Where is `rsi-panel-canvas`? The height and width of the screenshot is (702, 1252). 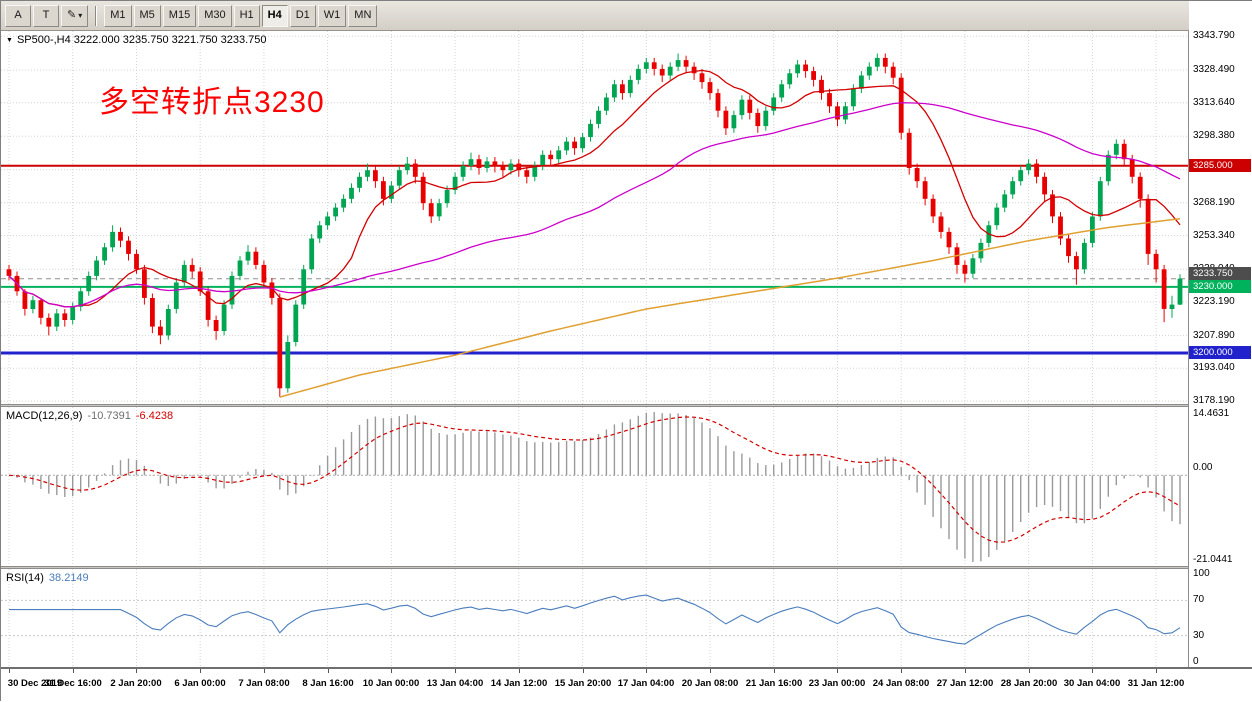
rsi-panel-canvas is located at coordinates (594, 618).